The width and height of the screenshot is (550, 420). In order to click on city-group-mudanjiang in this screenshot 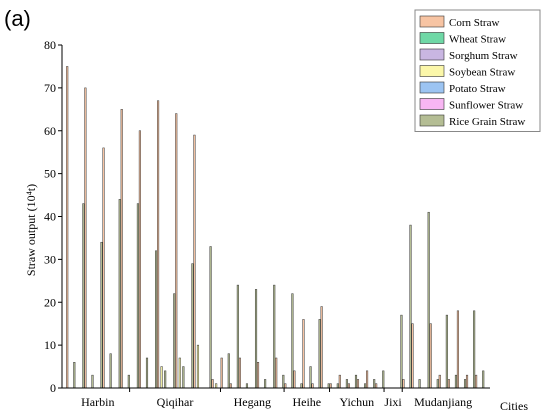, I will do `click(443, 300)`.